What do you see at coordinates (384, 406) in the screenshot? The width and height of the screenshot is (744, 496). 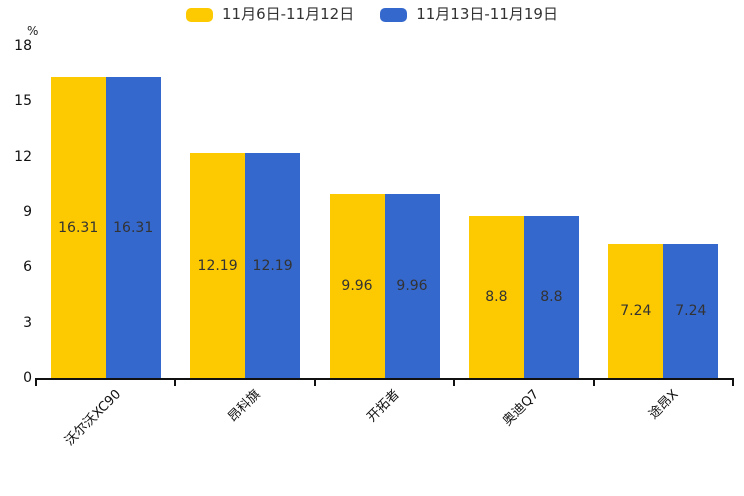 I see `x-category-label: 开拓者` at bounding box center [384, 406].